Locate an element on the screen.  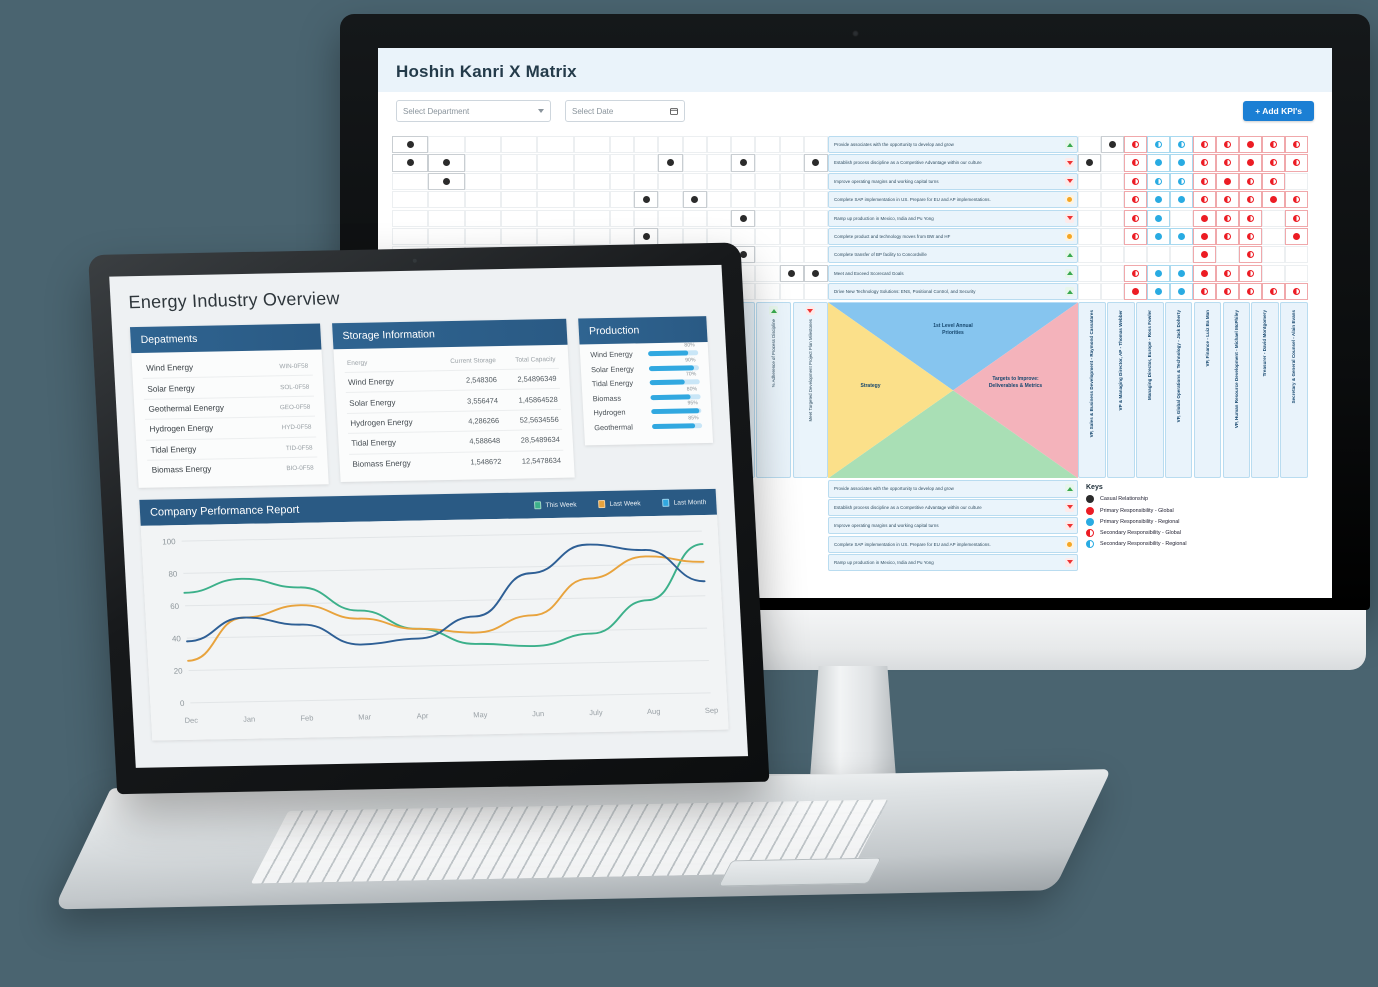
department-select: Select Department is located at coordinates (473, 111).